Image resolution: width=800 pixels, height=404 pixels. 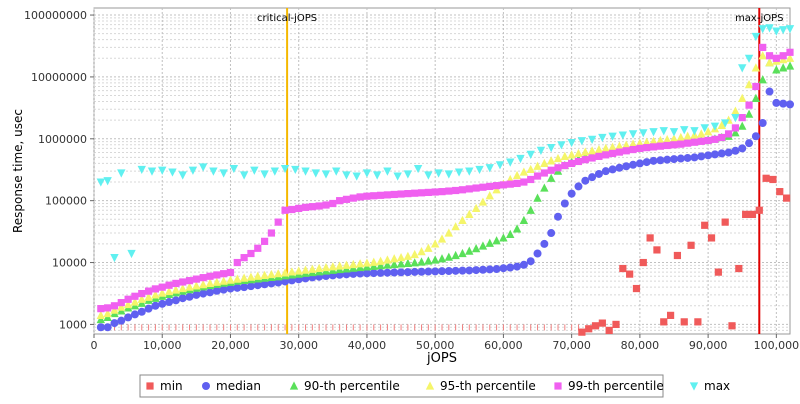 What do you see at coordinates (73, 324) in the screenshot?
I see `y-tick-label: 1000` at bounding box center [73, 324].